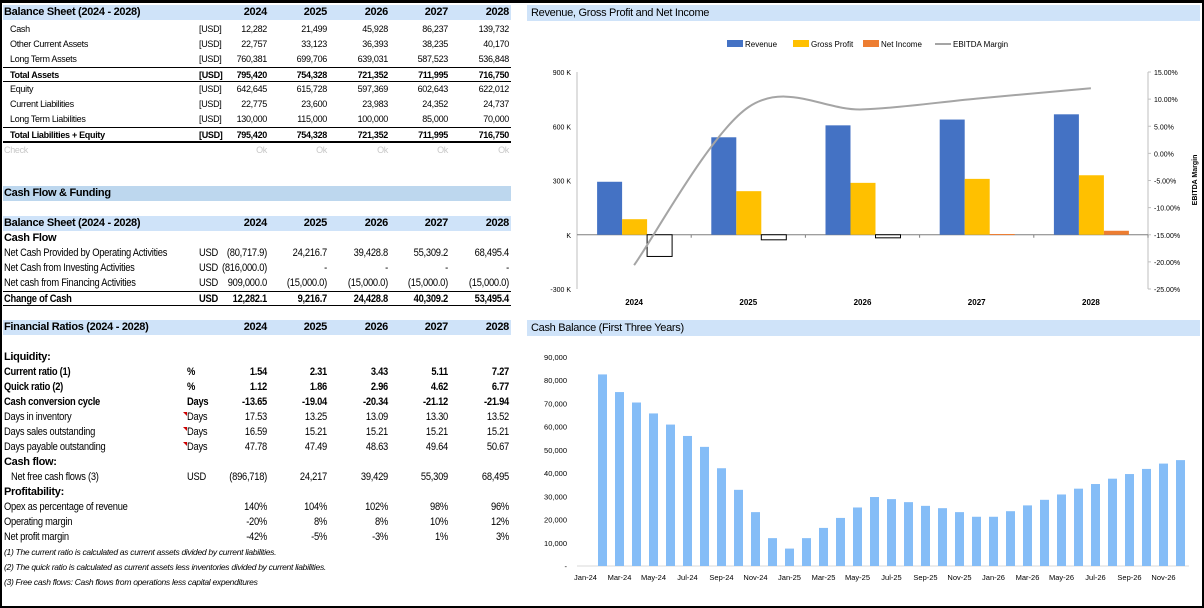  Describe the element at coordinates (585, 577) in the screenshot. I see `x-tick-label: Jan-24` at that location.